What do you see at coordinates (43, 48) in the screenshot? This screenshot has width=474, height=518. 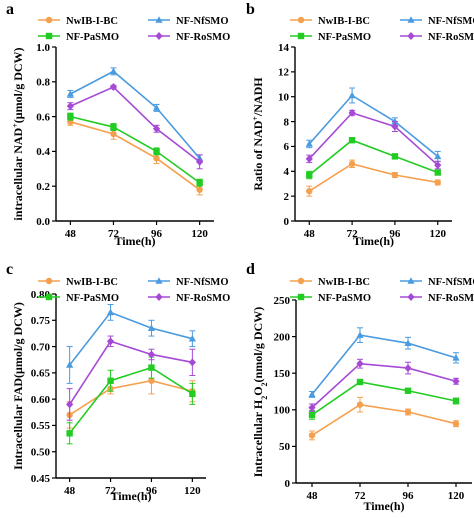 I see `y-tick-label: 1.0` at bounding box center [43, 48].